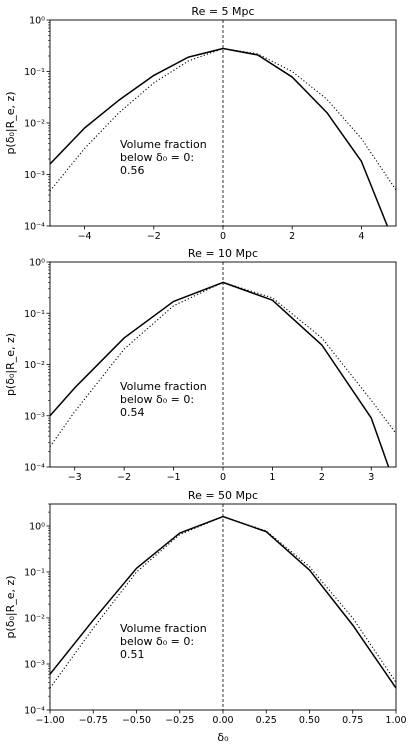  Describe the element at coordinates (223, 737) in the screenshot. I see `x-axis-label: δ₀` at that location.